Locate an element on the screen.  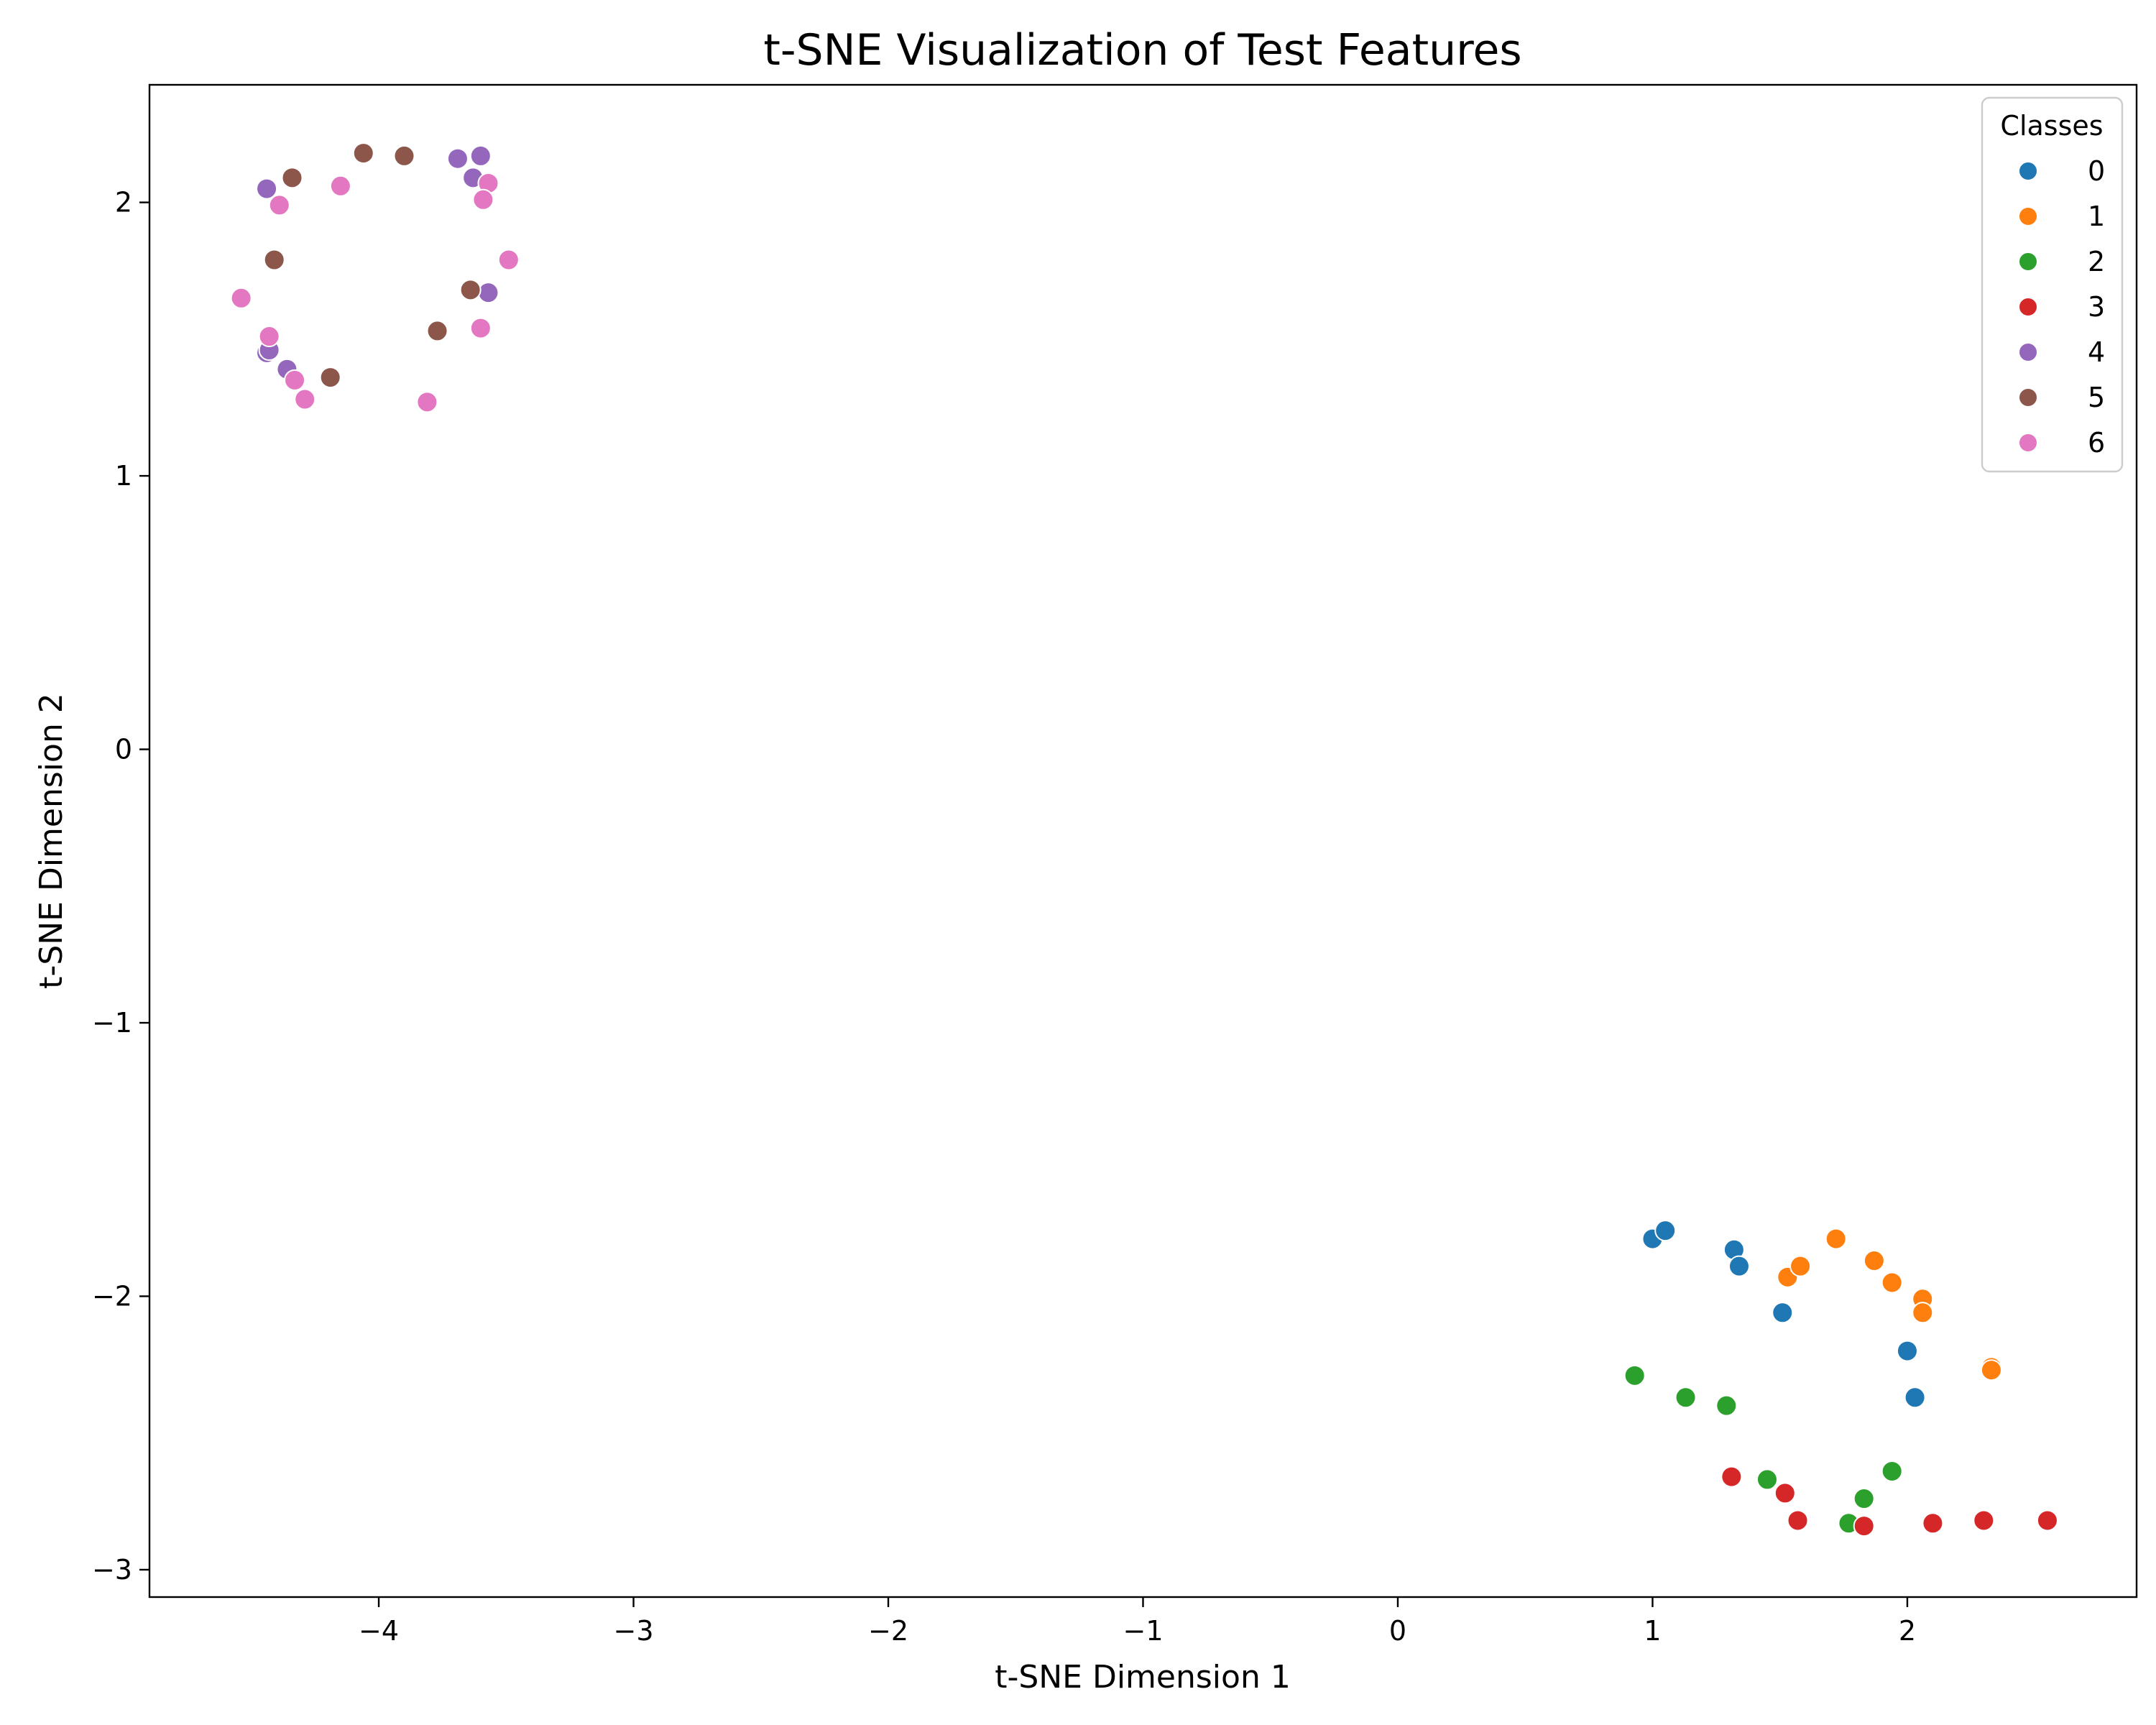
x-tick-label: −4 is located at coordinates (379, 1631).